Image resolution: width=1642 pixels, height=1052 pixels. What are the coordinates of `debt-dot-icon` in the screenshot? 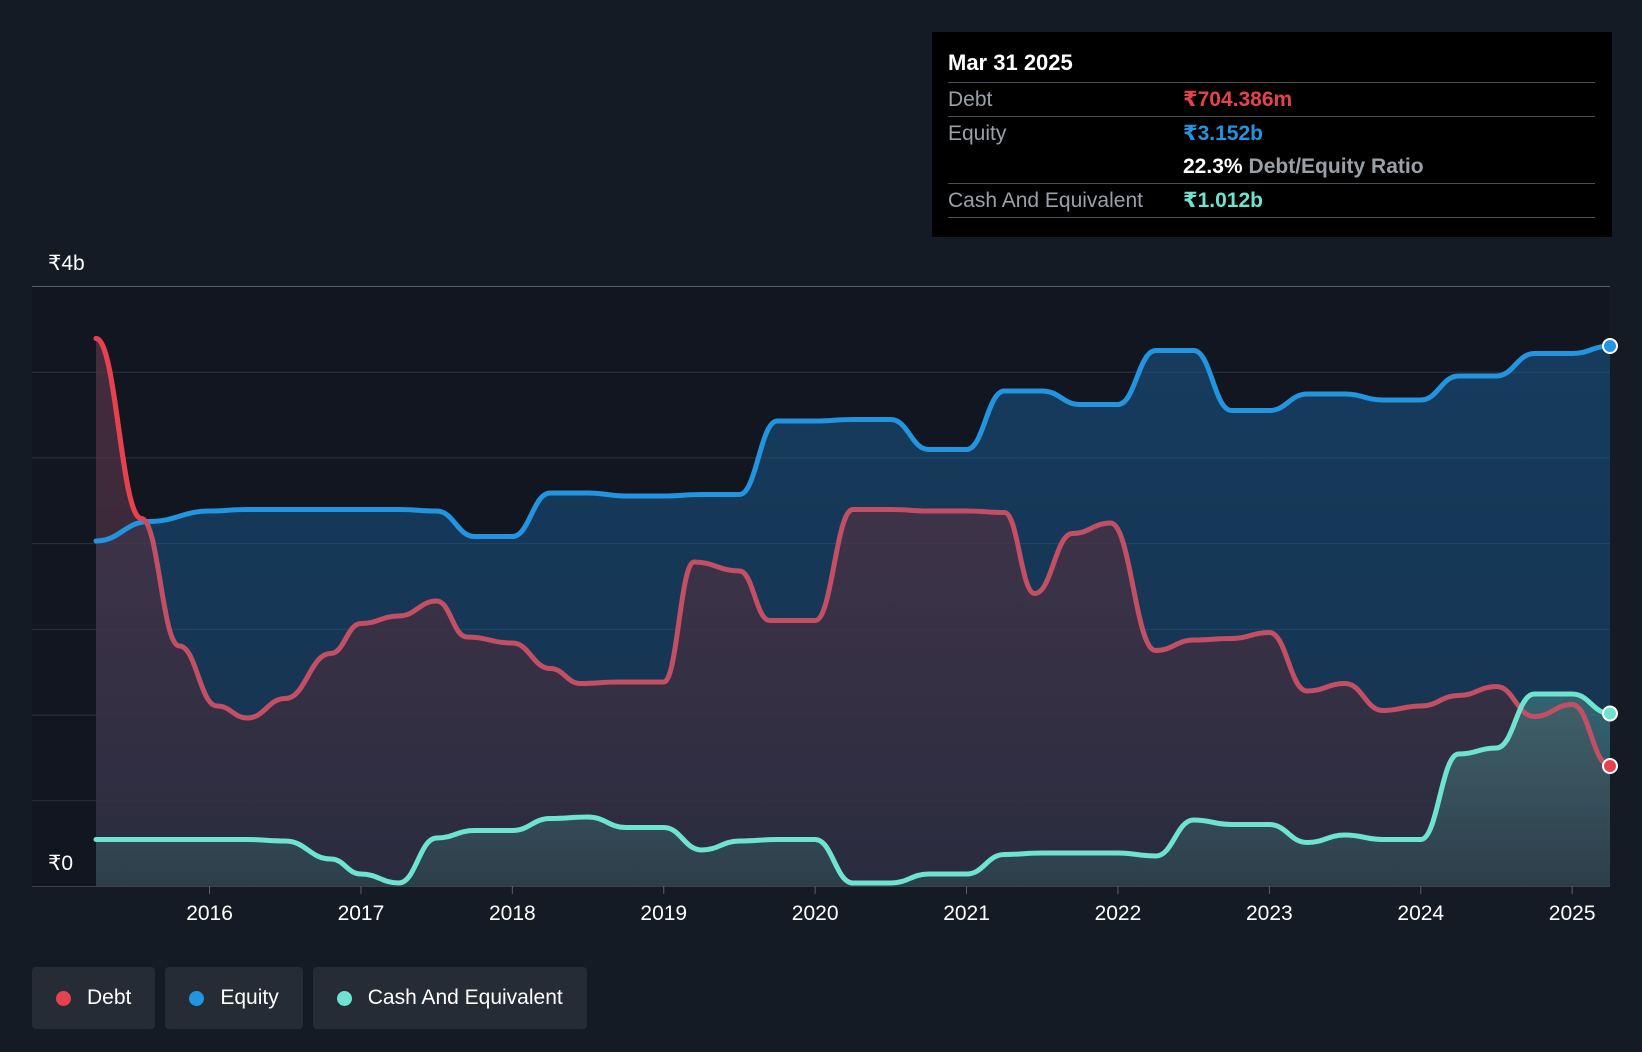 It's located at (63, 998).